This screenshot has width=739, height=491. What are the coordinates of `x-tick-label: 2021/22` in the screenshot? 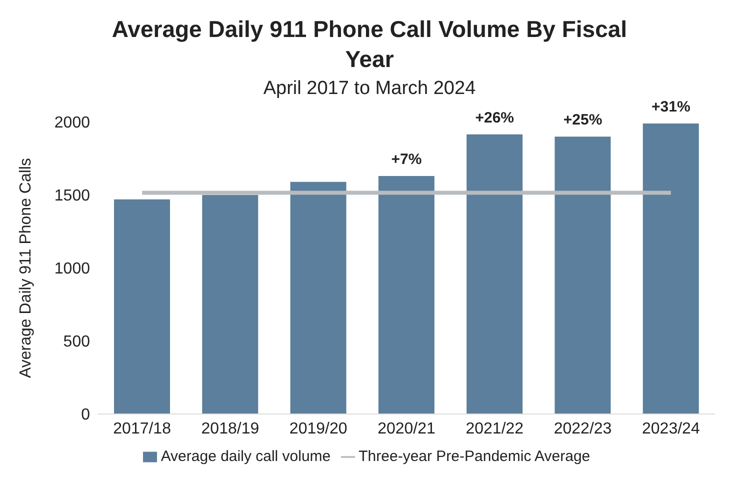 It's located at (495, 429).